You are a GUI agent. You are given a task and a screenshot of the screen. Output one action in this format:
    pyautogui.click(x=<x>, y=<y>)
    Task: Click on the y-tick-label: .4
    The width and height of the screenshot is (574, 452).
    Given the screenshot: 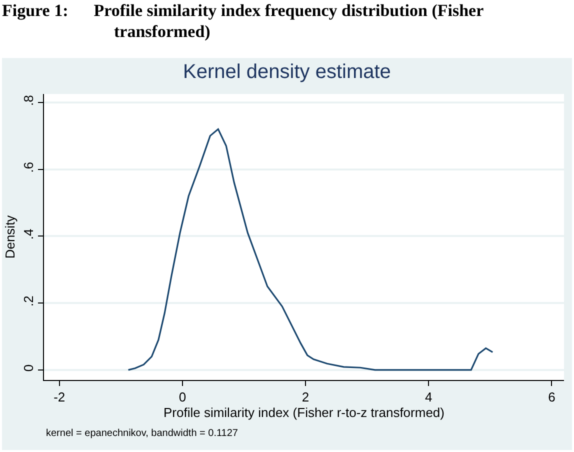 What is the action you would take?
    pyautogui.click(x=28, y=234)
    